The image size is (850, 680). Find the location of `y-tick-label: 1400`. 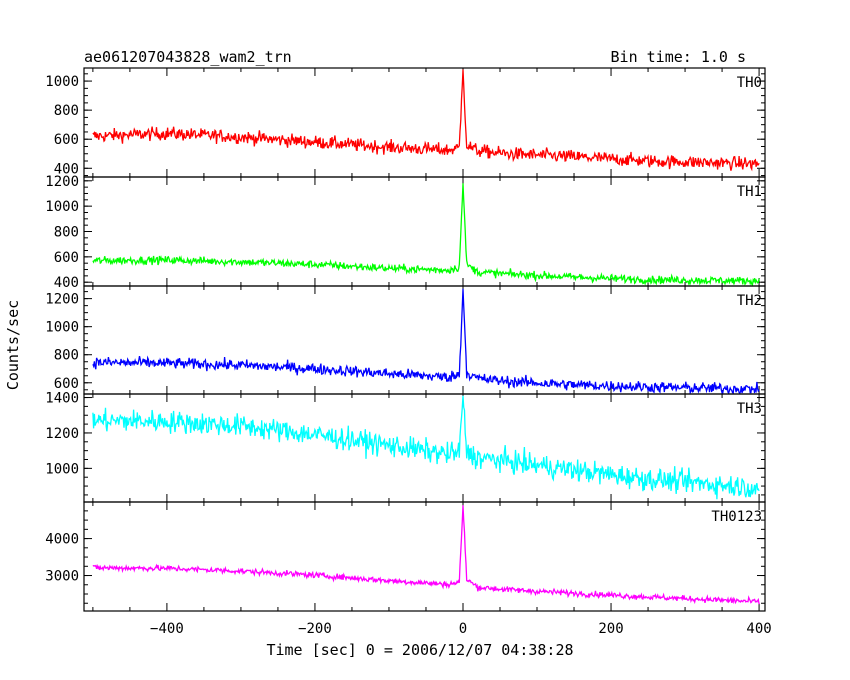

y-tick-label: 1400 is located at coordinates (62, 399).